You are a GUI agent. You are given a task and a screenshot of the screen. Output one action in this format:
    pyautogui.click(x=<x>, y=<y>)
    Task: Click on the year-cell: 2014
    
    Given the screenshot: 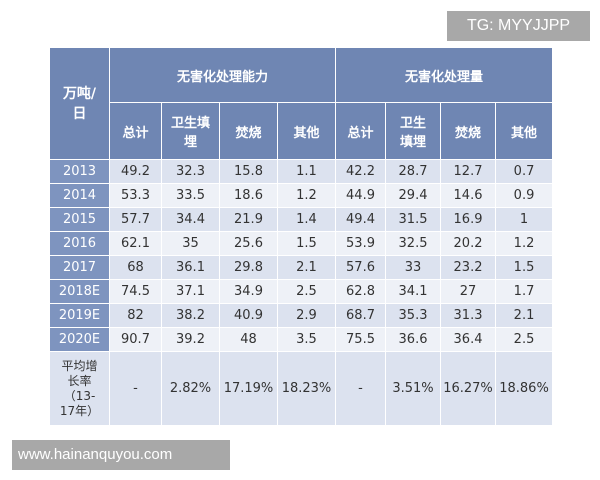 What is the action you would take?
    pyautogui.click(x=79, y=195)
    